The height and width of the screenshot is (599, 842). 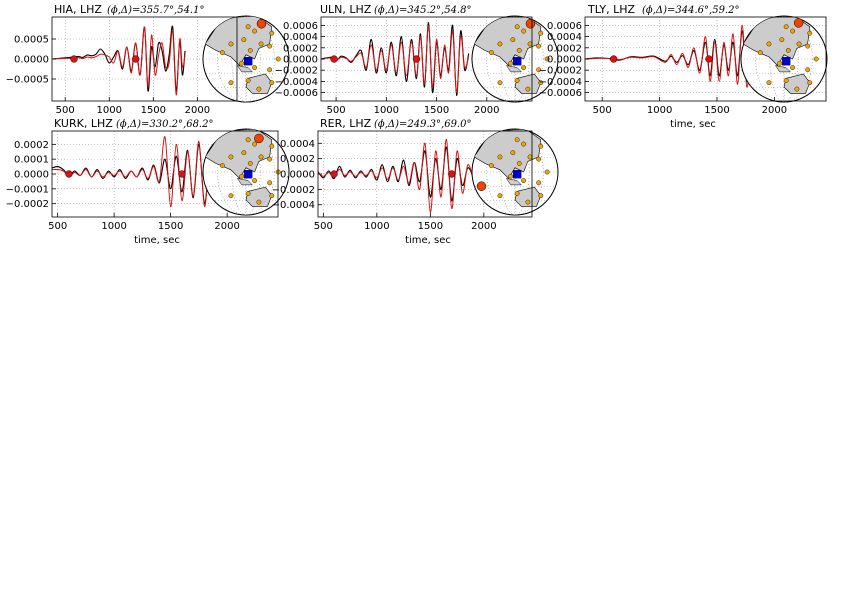 I want to click on y-tick-label: −0.0004, so click(x=560, y=82).